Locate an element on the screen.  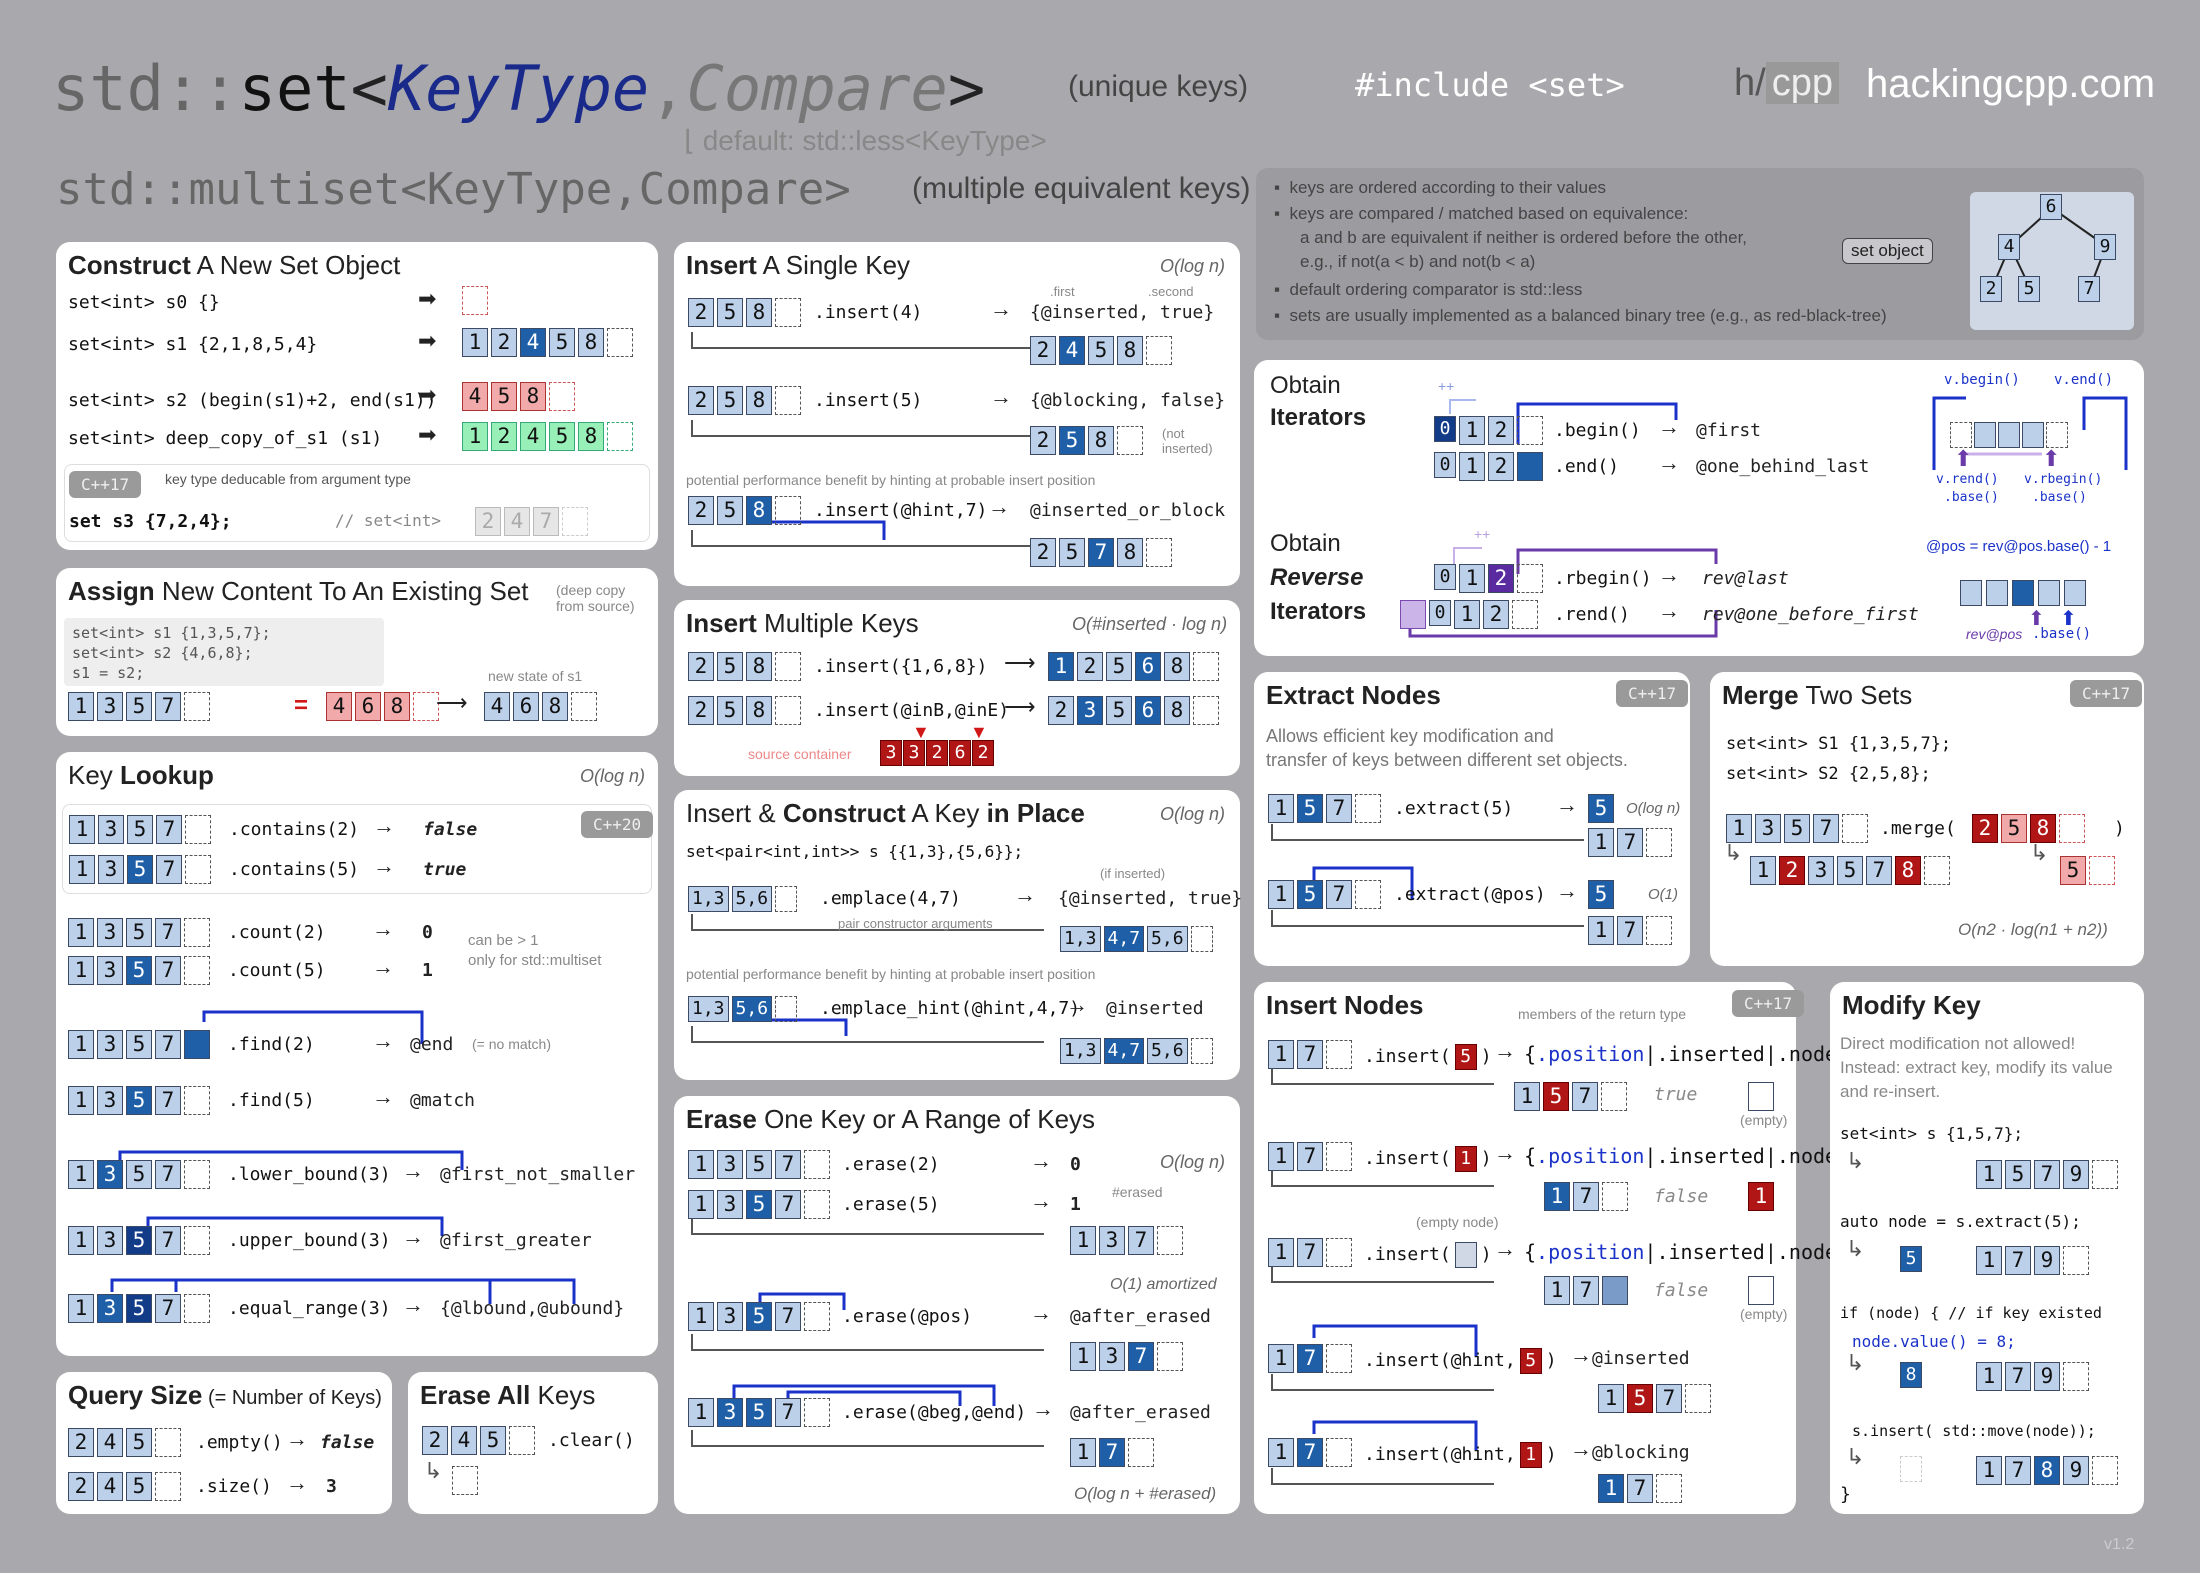
inodes-result-keys: 157. is located at coordinates (1654, 1398).